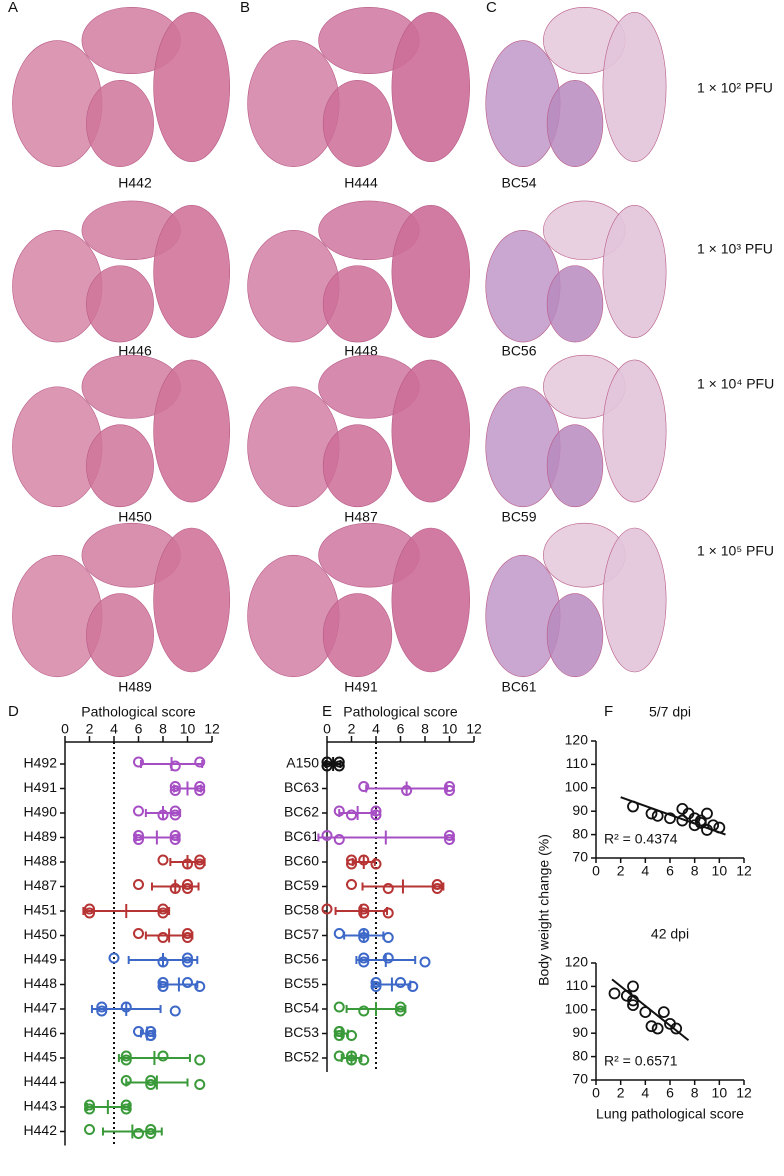 Image resolution: width=784 pixels, height=1176 pixels. Describe the element at coordinates (577, 962) in the screenshot. I see `y-tick-label: 120` at that location.